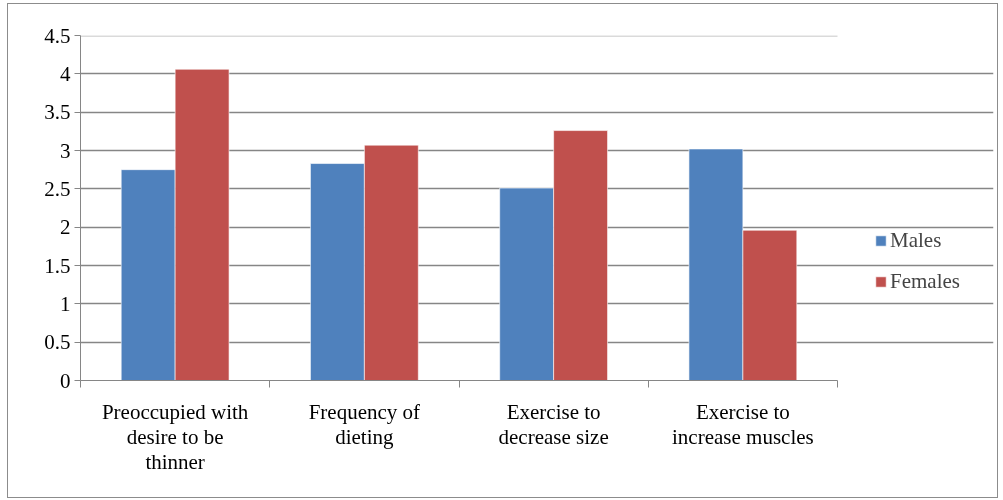 This screenshot has height=500, width=1003. I want to click on x-tick-label: Exercise to increase muscles, so click(743, 424).